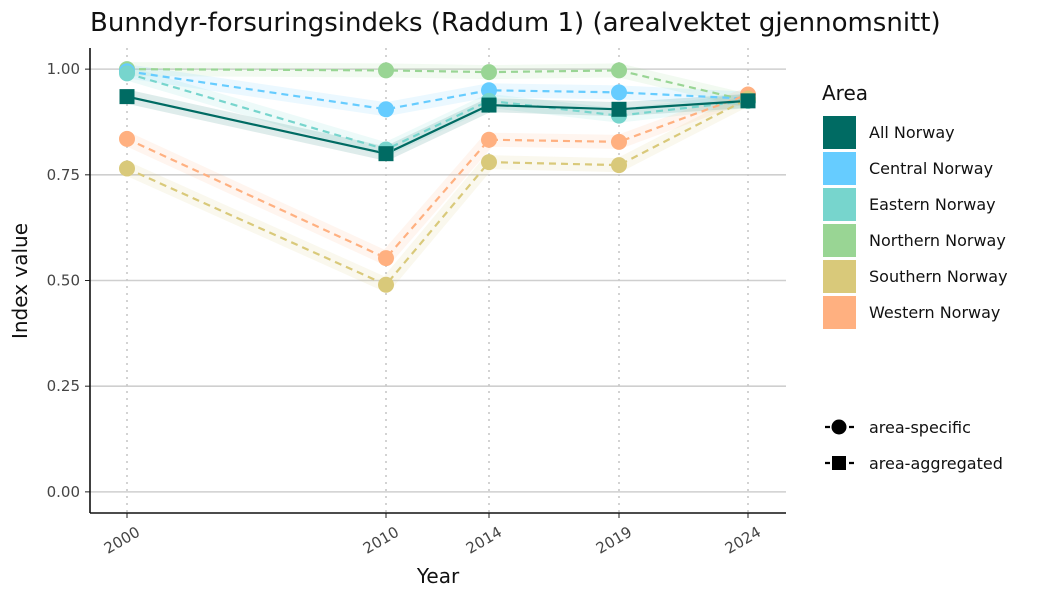 The height and width of the screenshot is (600, 1050). Describe the element at coordinates (437, 111) in the screenshot. I see `line-eastern-norway` at that location.